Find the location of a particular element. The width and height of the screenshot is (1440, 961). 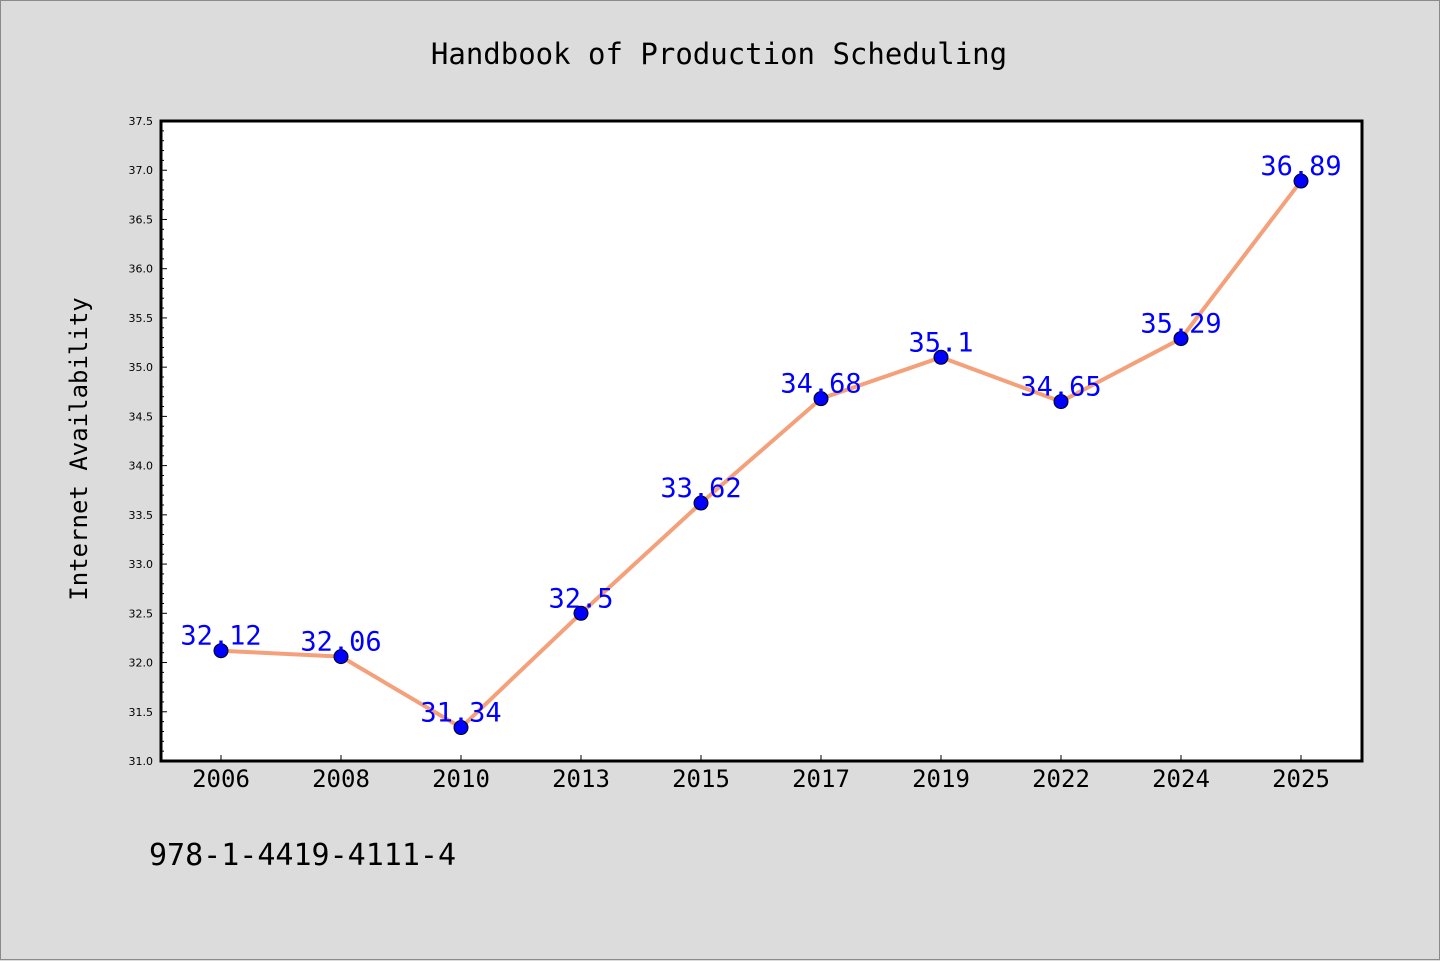

x-tick-label: 2013 is located at coordinates (581, 779).